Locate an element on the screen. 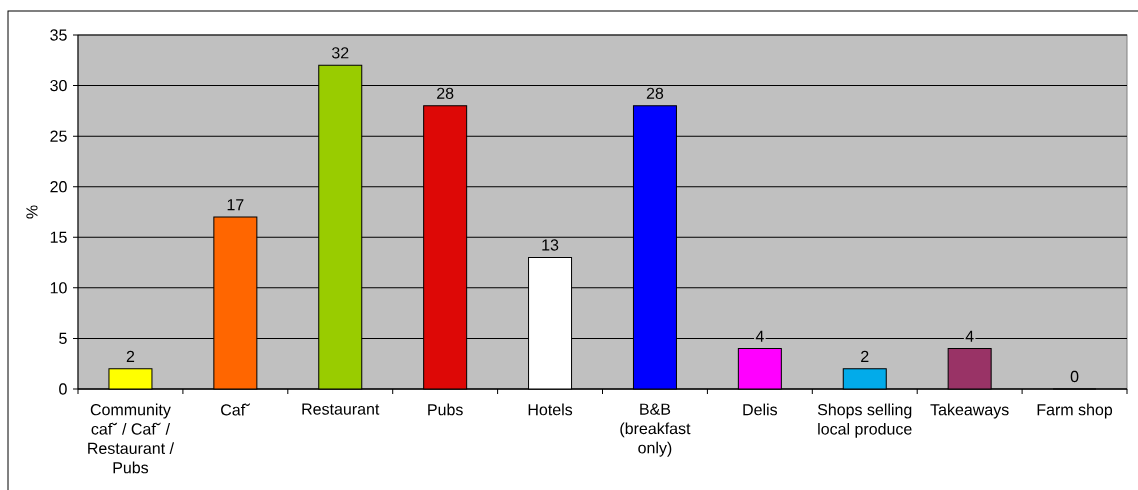 This screenshot has width=1138, height=490. x-tick-label: Pubs is located at coordinates (445, 409).